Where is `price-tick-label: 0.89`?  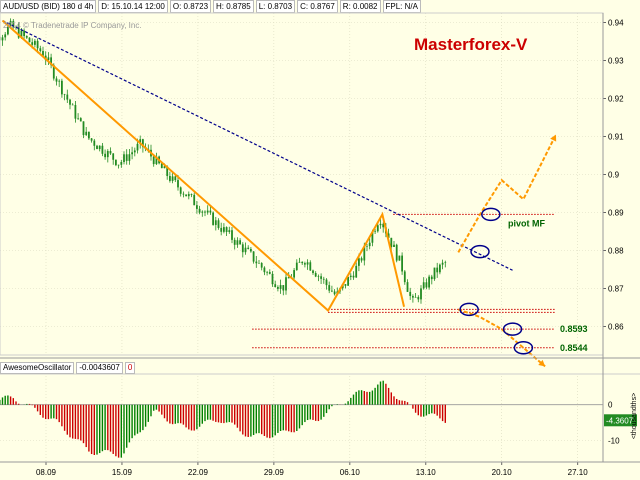 price-tick-label: 0.89 is located at coordinates (616, 213).